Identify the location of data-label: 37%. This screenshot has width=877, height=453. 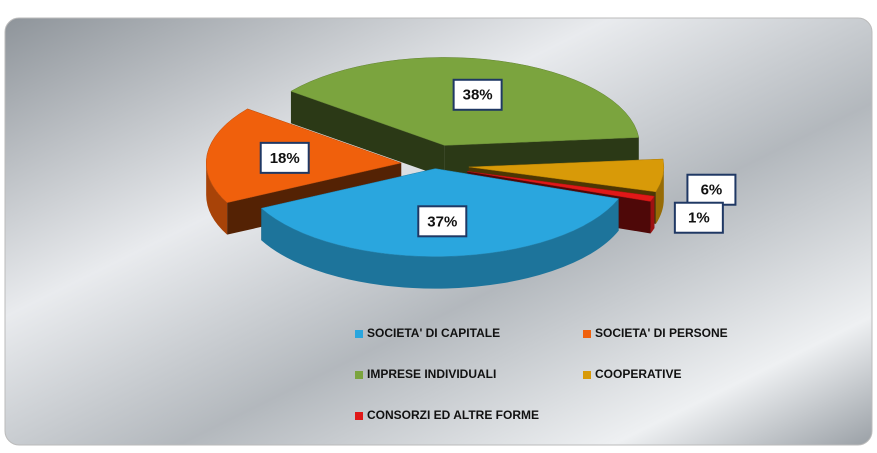
(442, 221).